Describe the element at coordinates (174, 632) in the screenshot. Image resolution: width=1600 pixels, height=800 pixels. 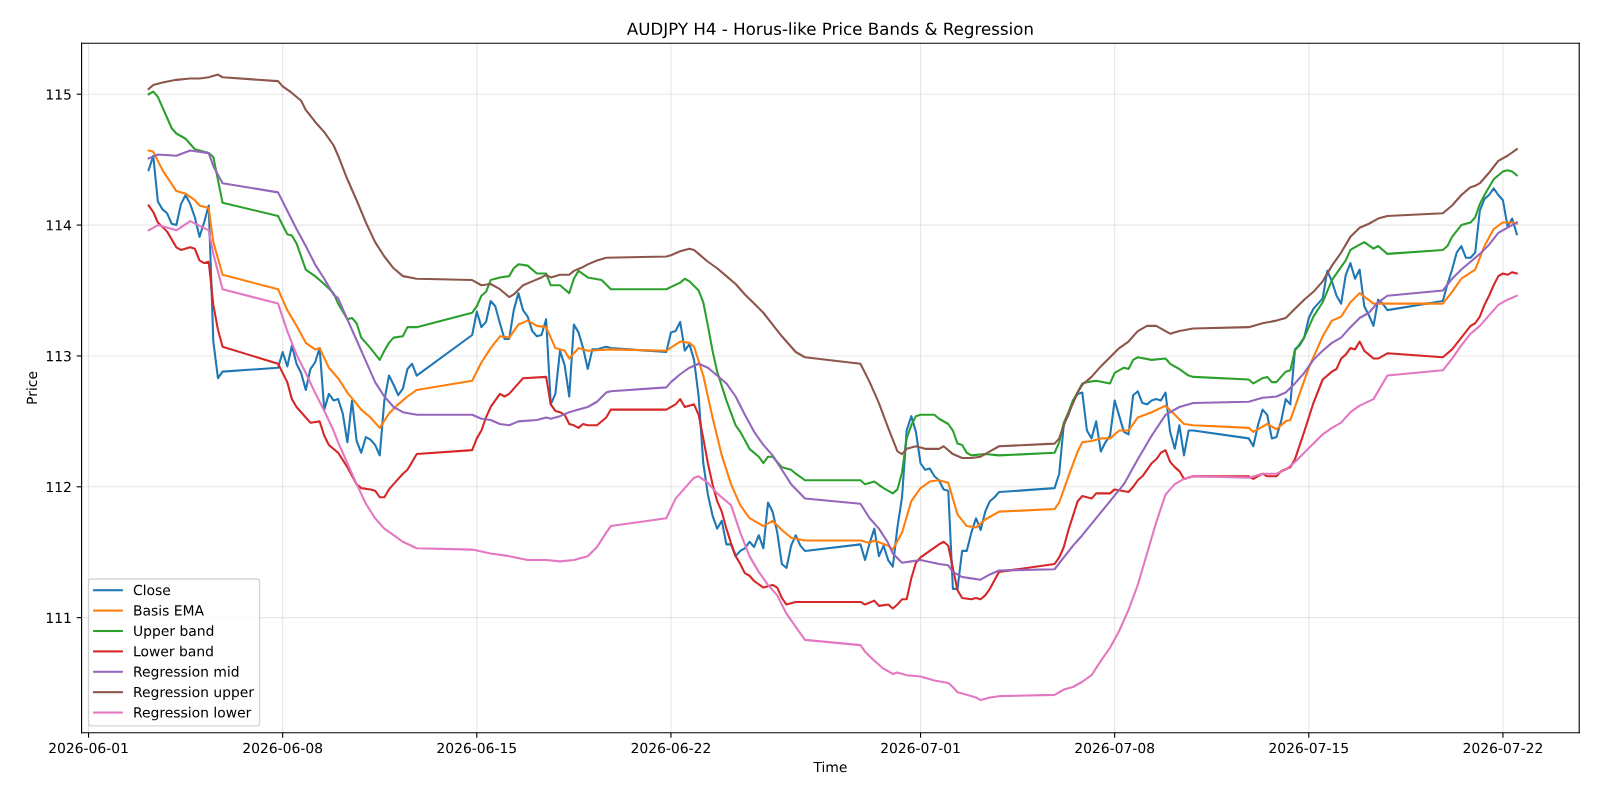
I see `legend-label: Upper band` at that location.